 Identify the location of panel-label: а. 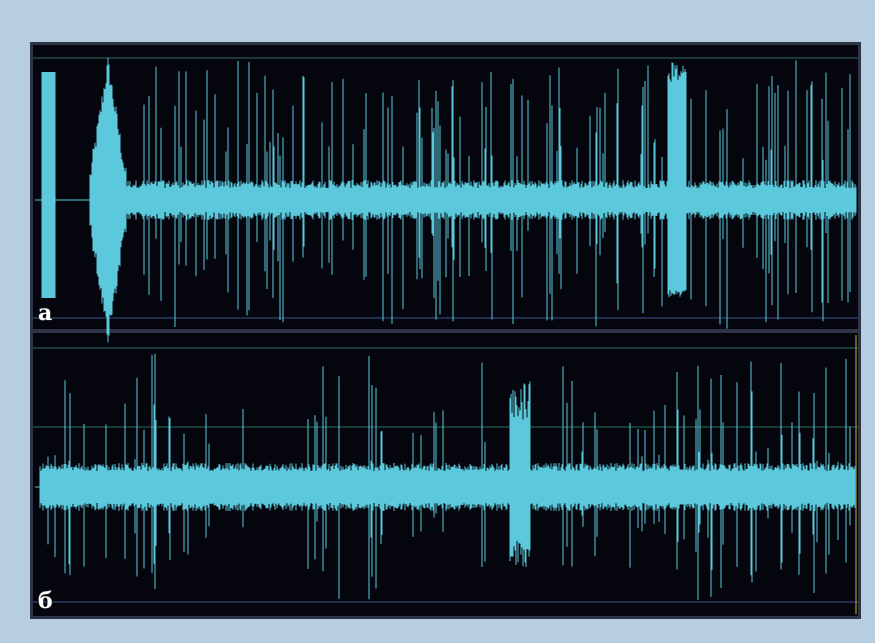
(45, 313).